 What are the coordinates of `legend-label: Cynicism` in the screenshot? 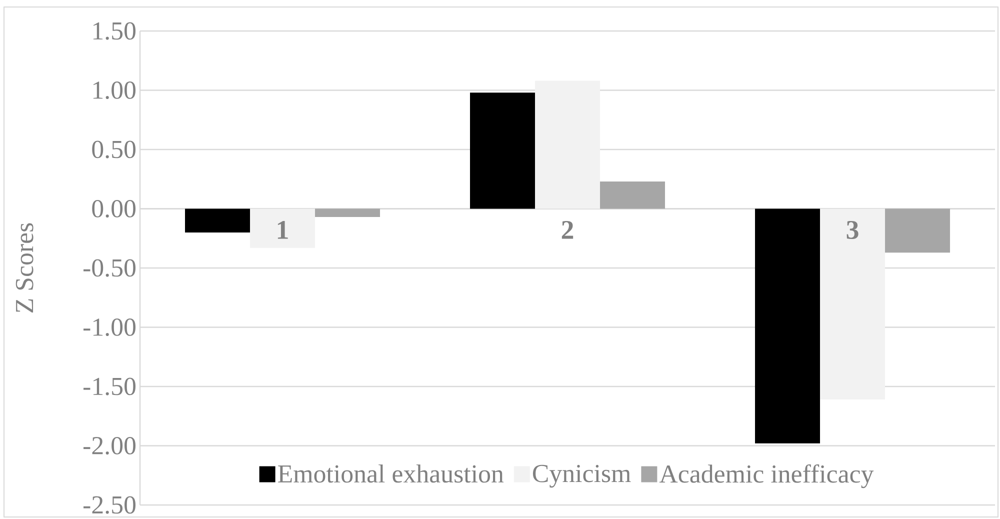 It's located at (581, 476).